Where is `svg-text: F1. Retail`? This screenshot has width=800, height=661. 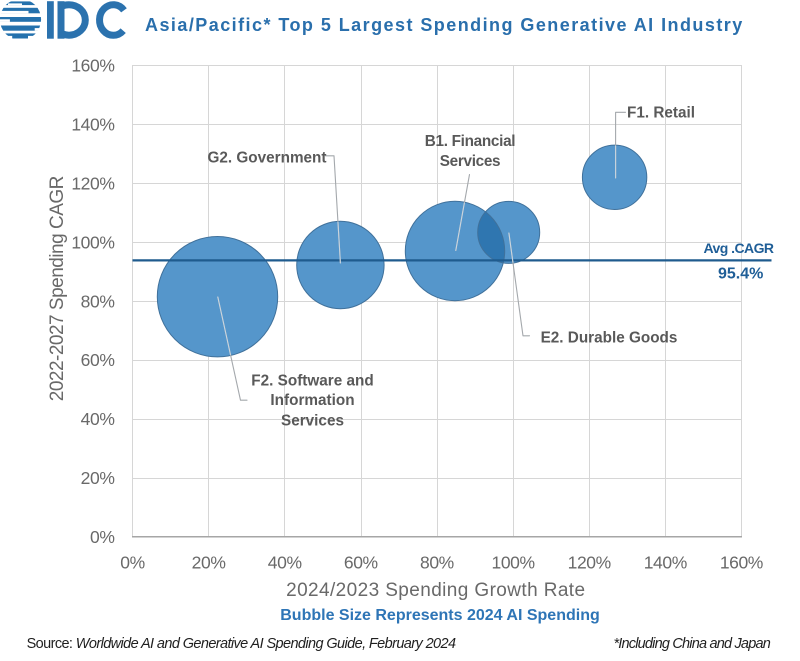 svg-text: F1. Retail is located at coordinates (661, 113).